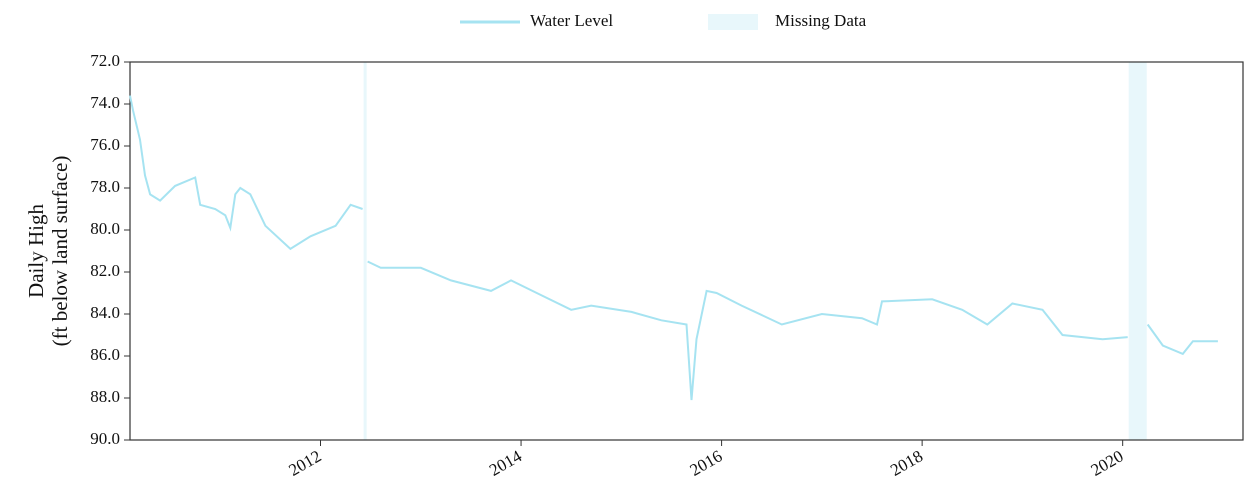  Describe the element at coordinates (105, 186) in the screenshot. I see `y-tick-label: 78.0` at that location.